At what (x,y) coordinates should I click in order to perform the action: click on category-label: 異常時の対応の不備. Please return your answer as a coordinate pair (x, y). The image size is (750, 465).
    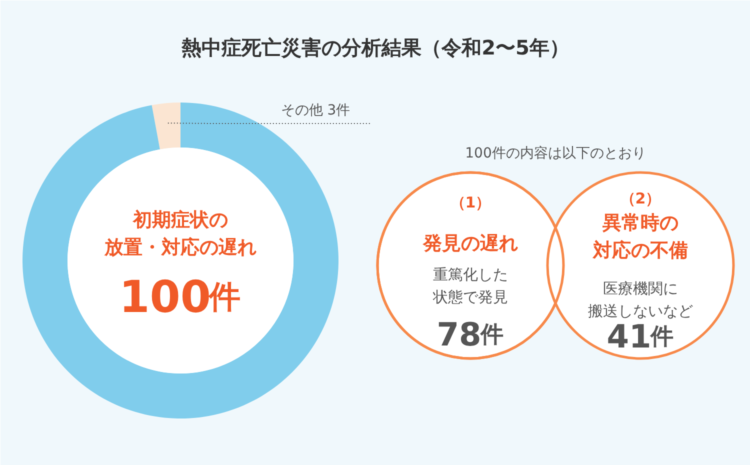
    Looking at the image, I should click on (640, 237).